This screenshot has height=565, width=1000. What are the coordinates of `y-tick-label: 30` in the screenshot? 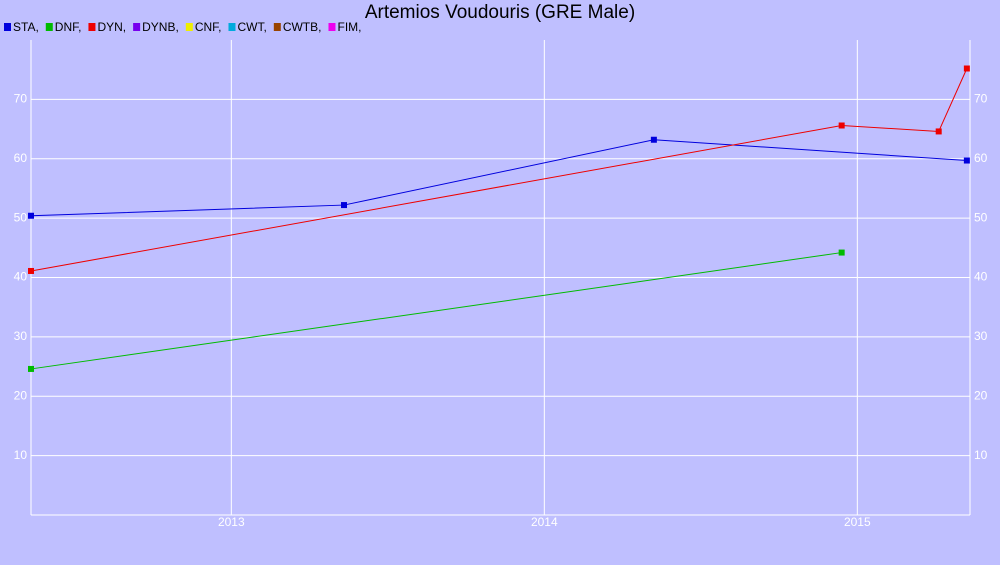 It's located at (21, 336).